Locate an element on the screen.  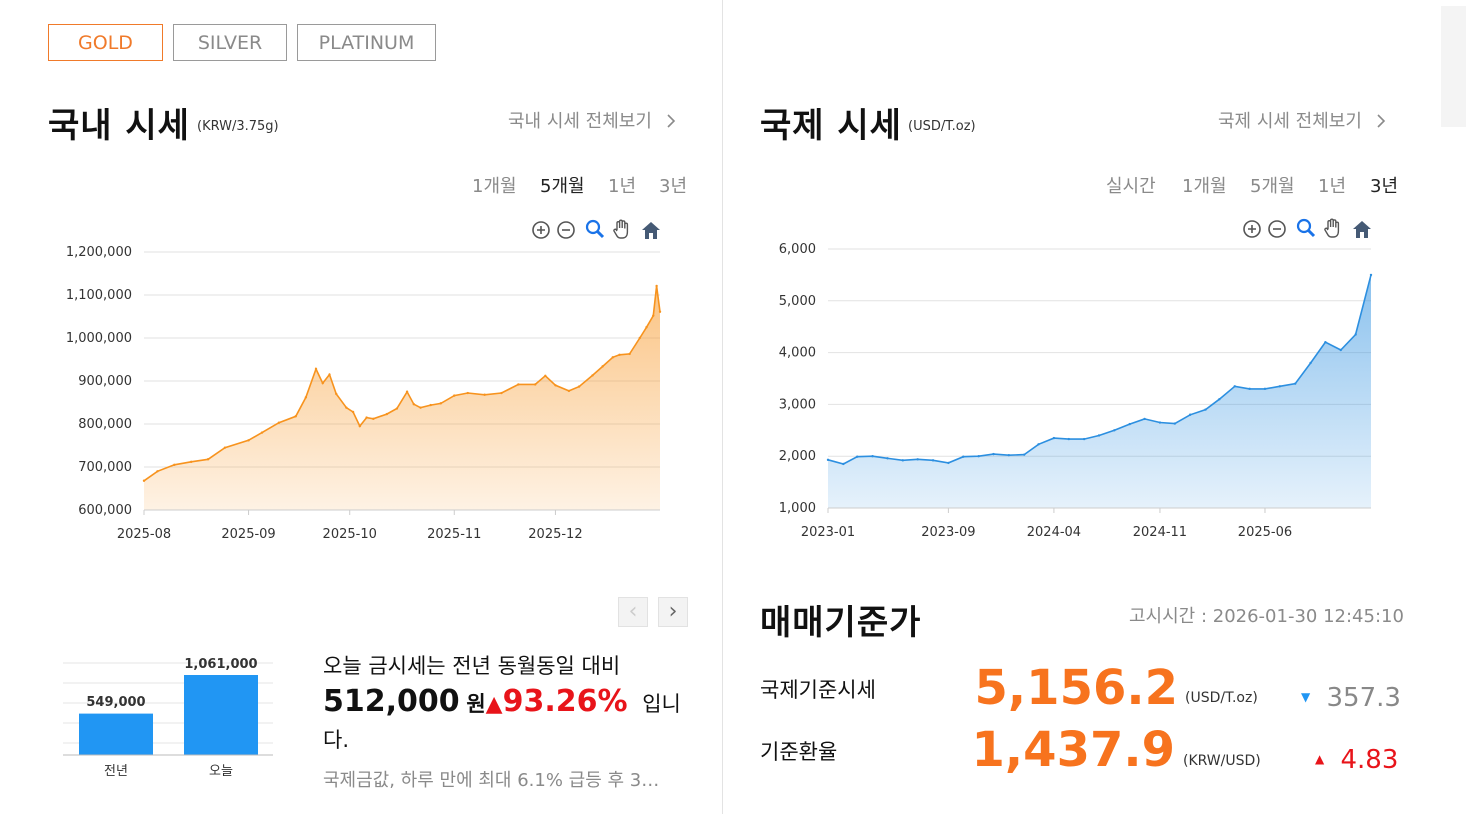
summary-diff-amount: 512,000 is located at coordinates (391, 701).